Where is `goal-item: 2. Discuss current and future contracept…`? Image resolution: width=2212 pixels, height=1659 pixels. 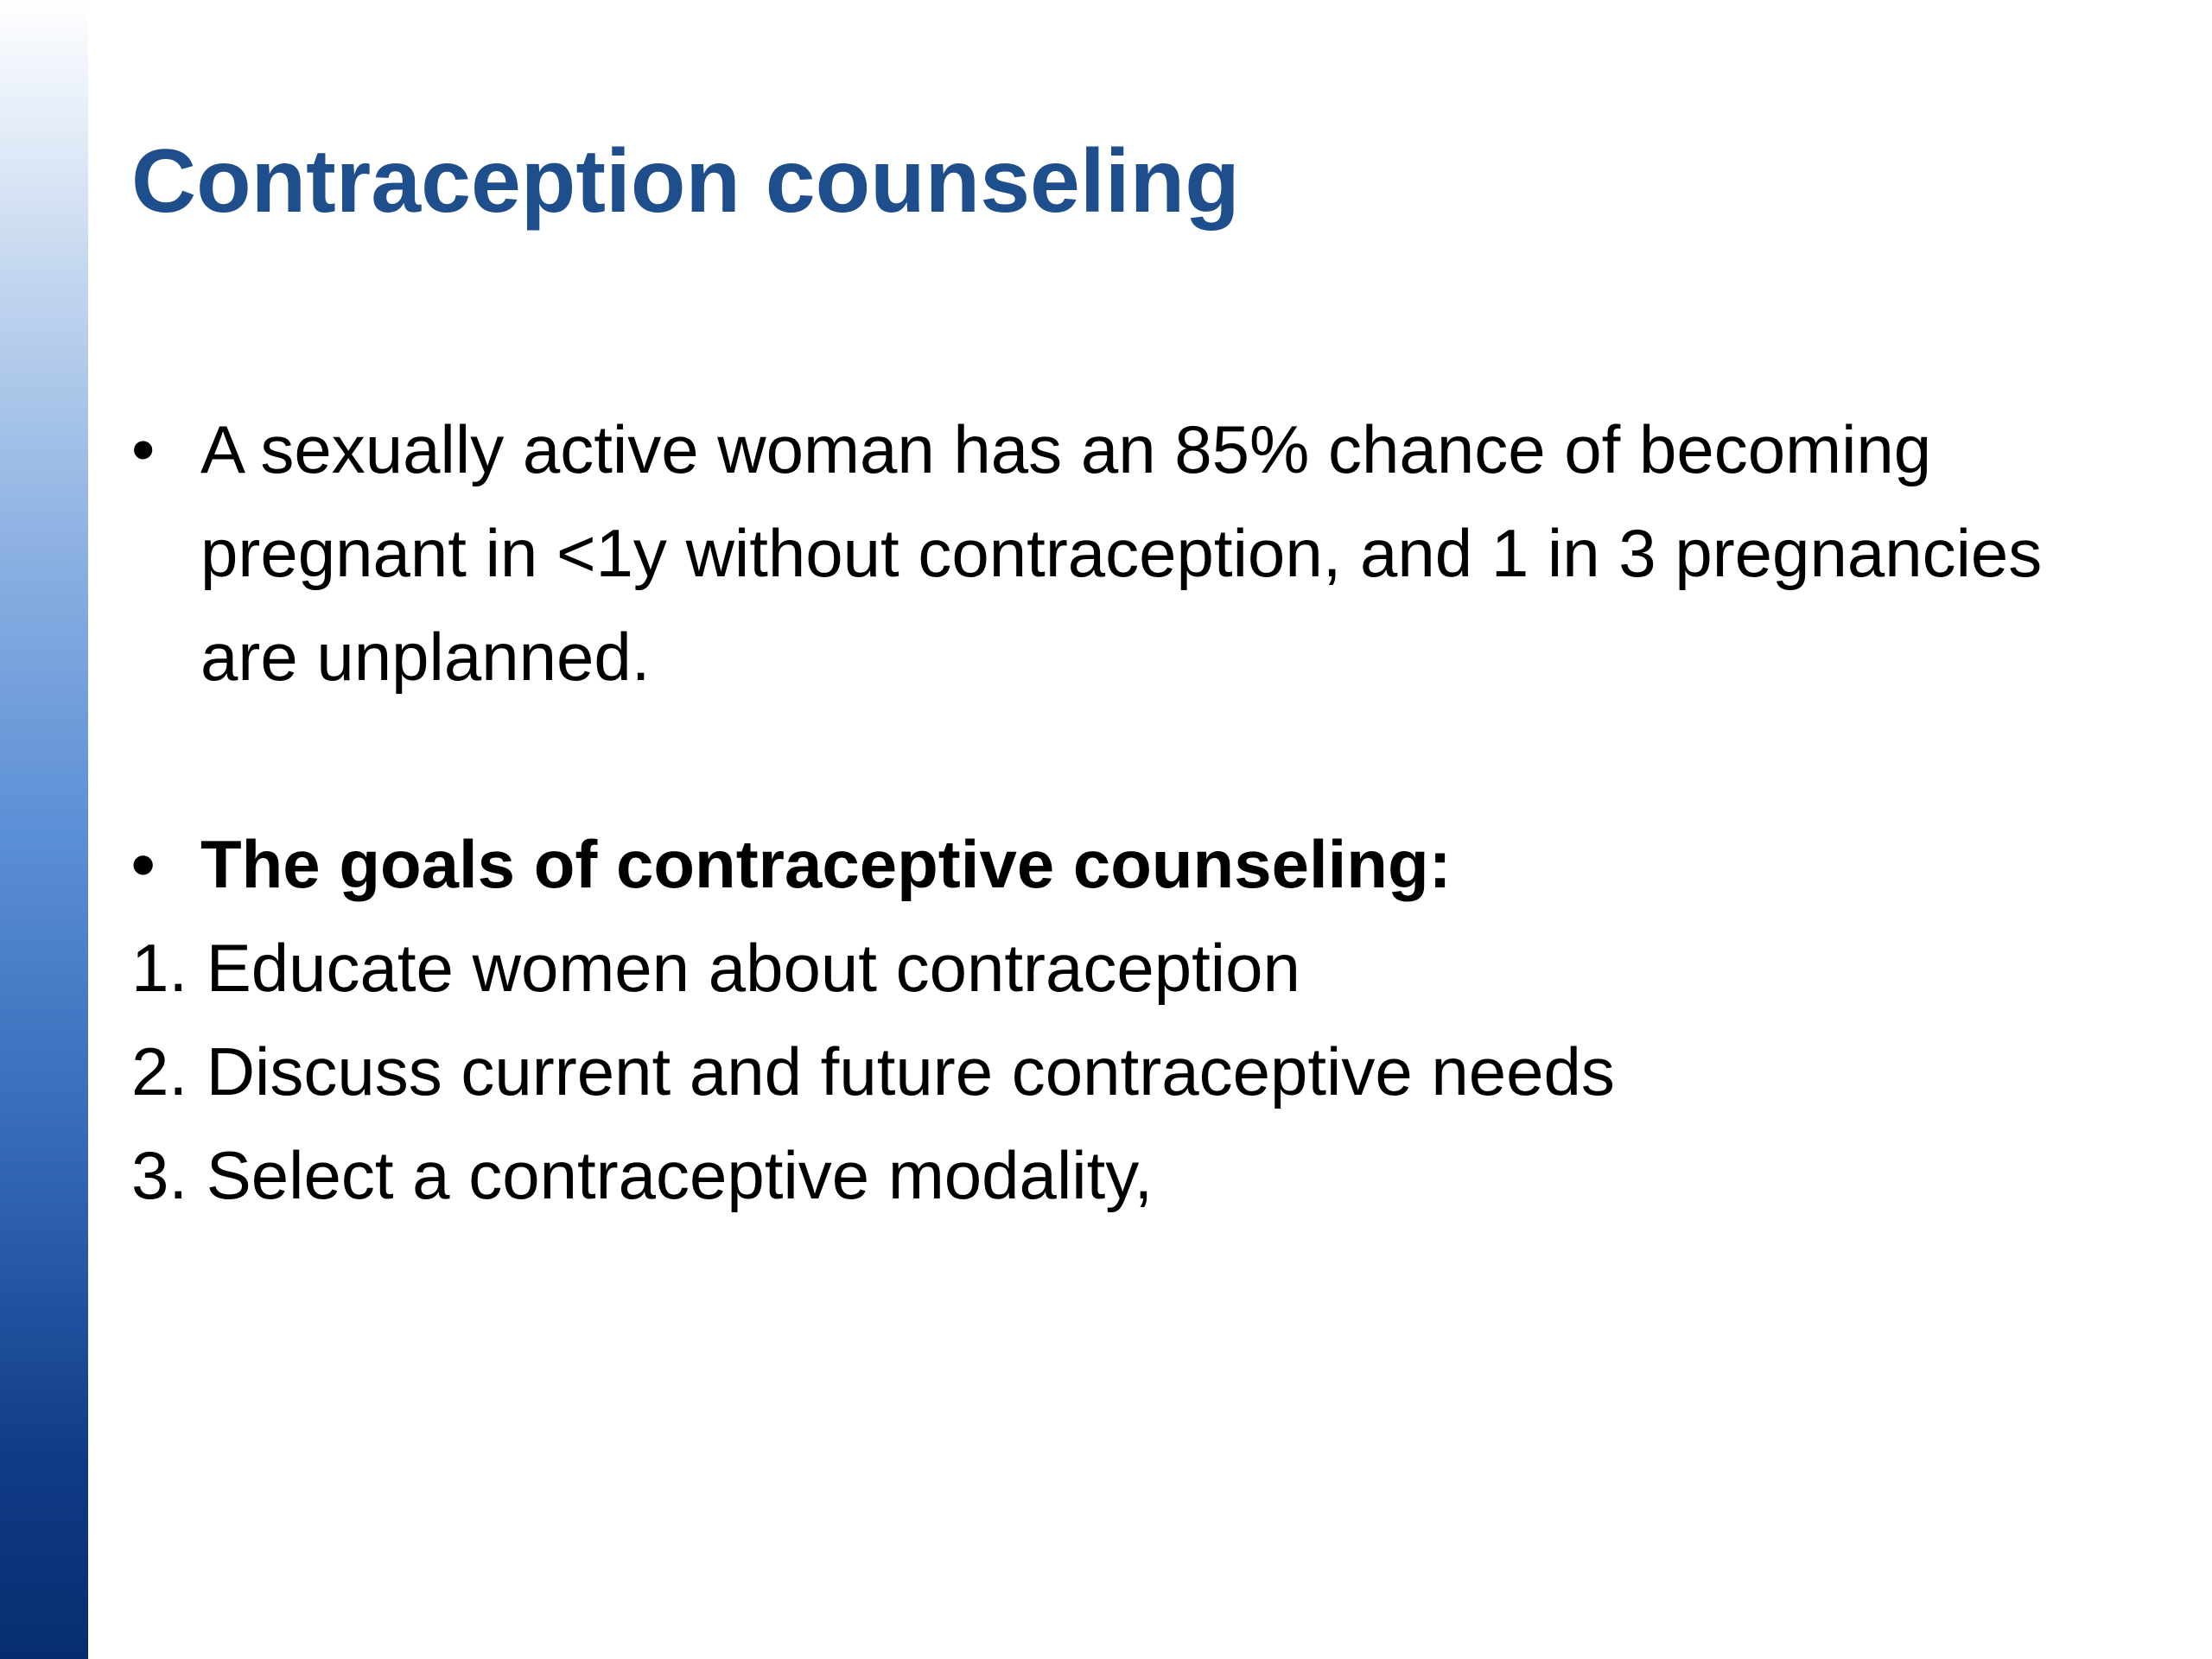
goal-item: 2. Discuss current and future contracept… is located at coordinates (873, 1071).